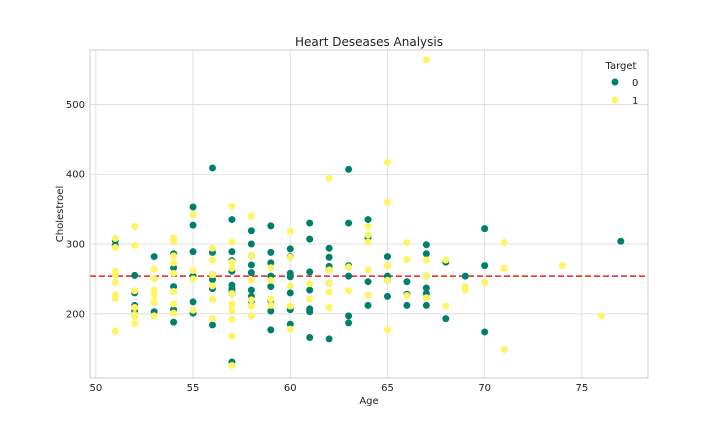 Image resolution: width=720 pixels, height=432 pixels. I want to click on x-tick-label: 75, so click(582, 388).